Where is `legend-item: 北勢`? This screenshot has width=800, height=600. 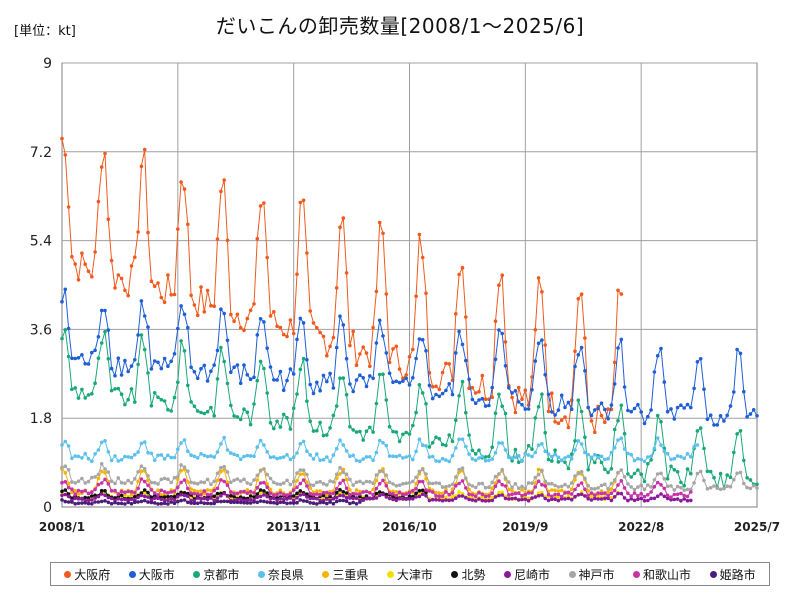 legend-item: 北勢 is located at coordinates (468, 574).